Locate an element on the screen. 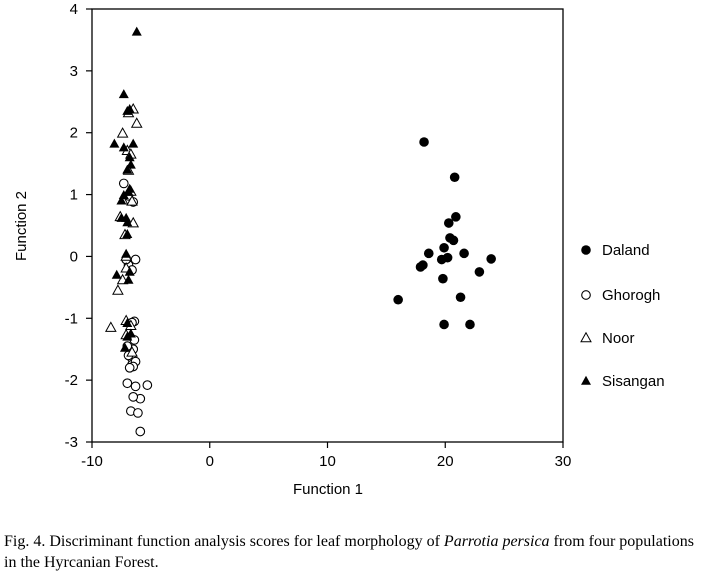  y-tick-label: 2 is located at coordinates (74, 133).